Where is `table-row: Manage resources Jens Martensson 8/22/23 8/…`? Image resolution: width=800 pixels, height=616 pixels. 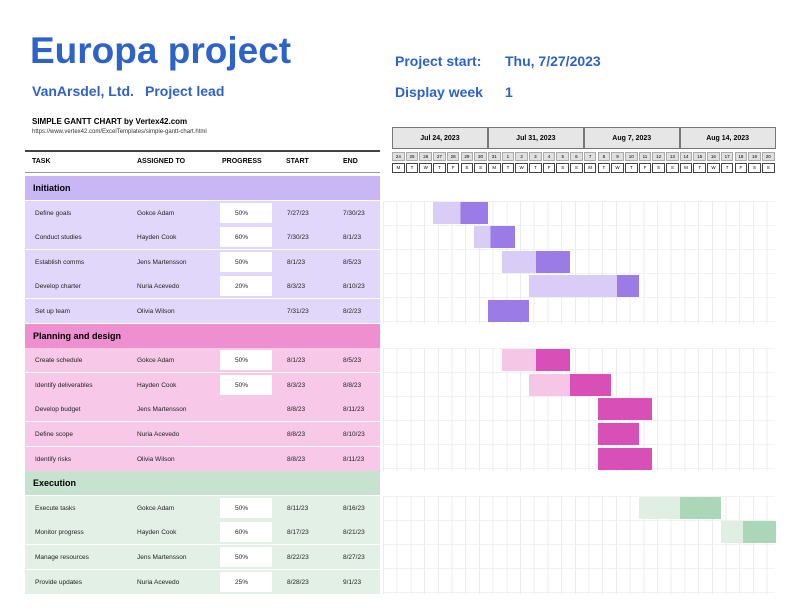 table-row: Manage resources Jens Martensson 8/22/23 8/… is located at coordinates (202, 557).